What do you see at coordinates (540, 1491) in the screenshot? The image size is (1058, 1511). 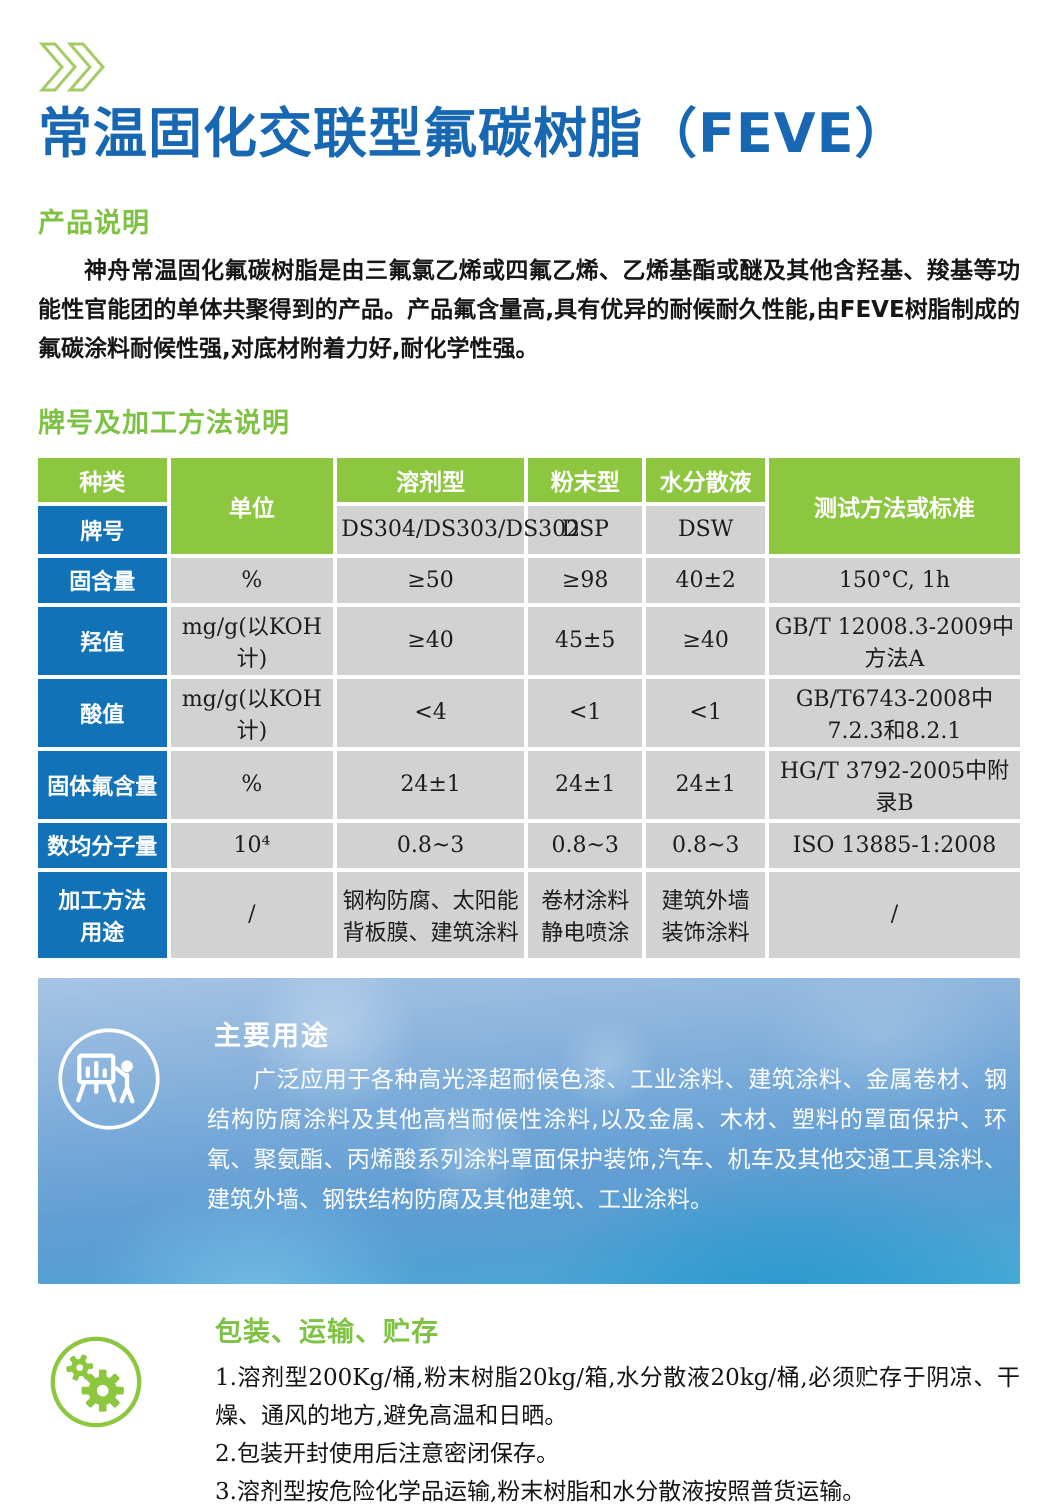 I see `packaging-item: 3.溶剂型按危险化学品运输,粉末树脂和水分散液按照普货运输。` at bounding box center [540, 1491].